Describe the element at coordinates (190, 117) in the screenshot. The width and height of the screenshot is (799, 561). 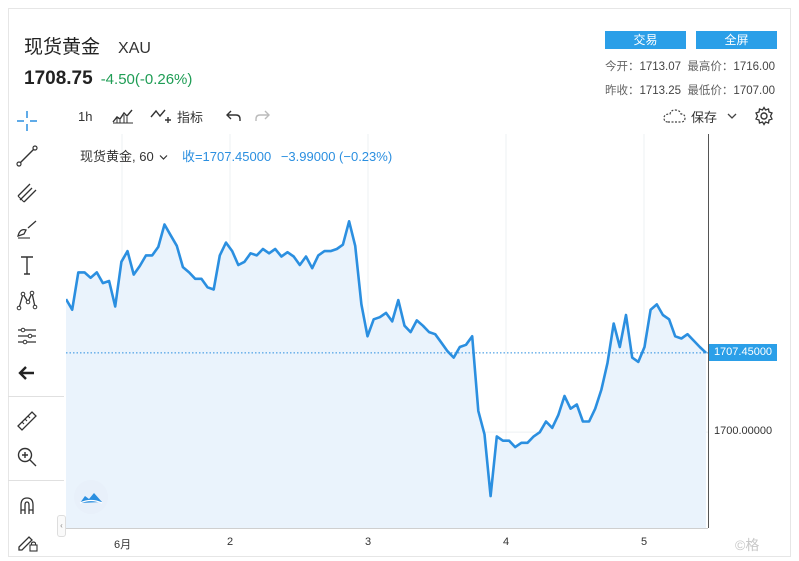
I see `indicators-label: 指标` at that location.